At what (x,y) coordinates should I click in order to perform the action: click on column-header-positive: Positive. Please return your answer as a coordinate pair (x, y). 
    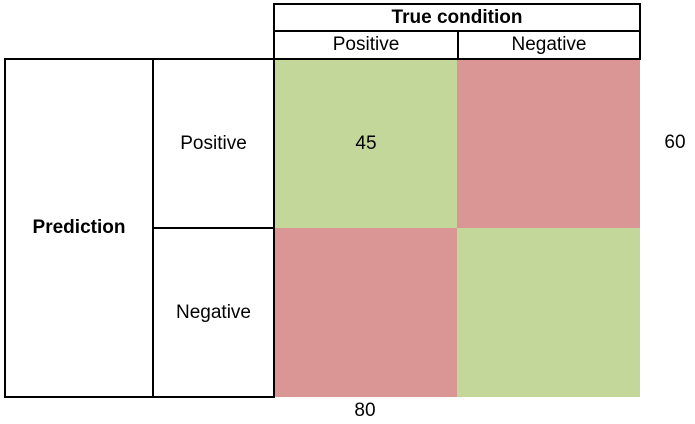
    Looking at the image, I should click on (366, 45).